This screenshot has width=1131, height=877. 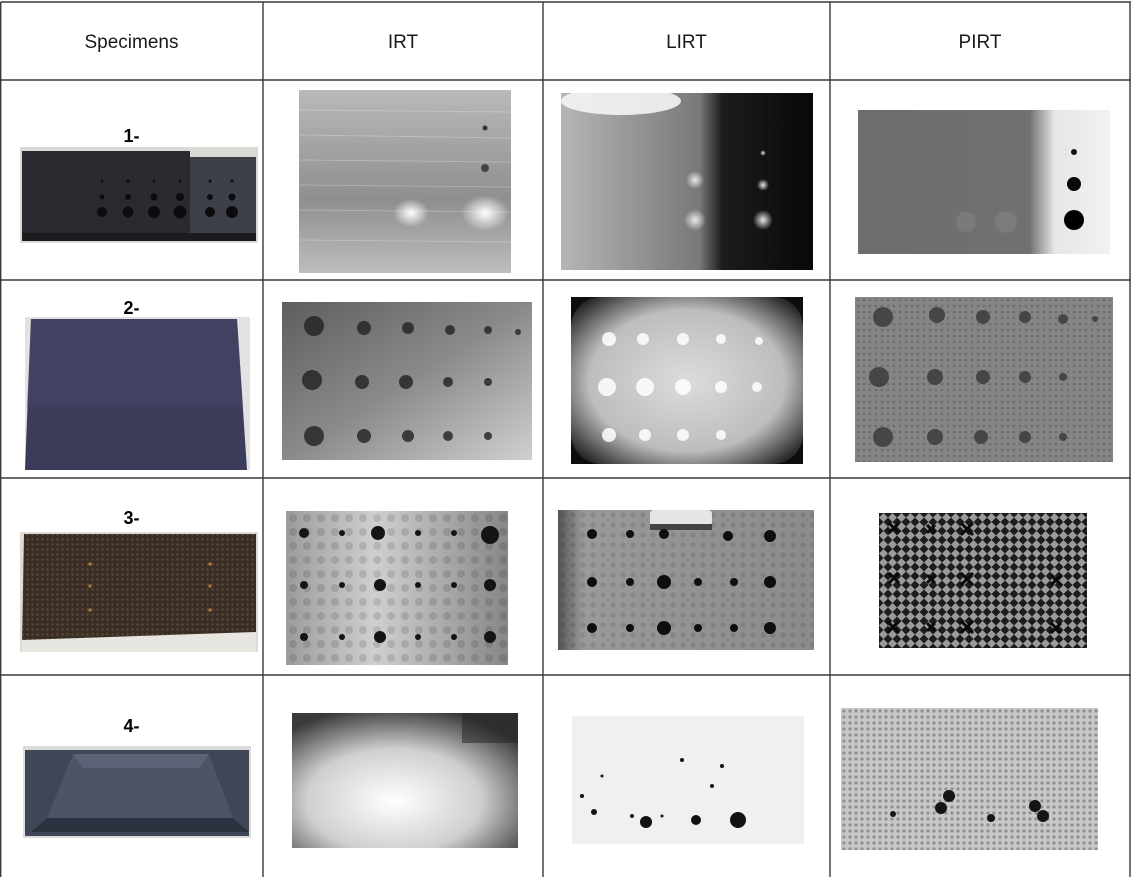 What do you see at coordinates (137, 792) in the screenshot?
I see `specimen-4-photo` at bounding box center [137, 792].